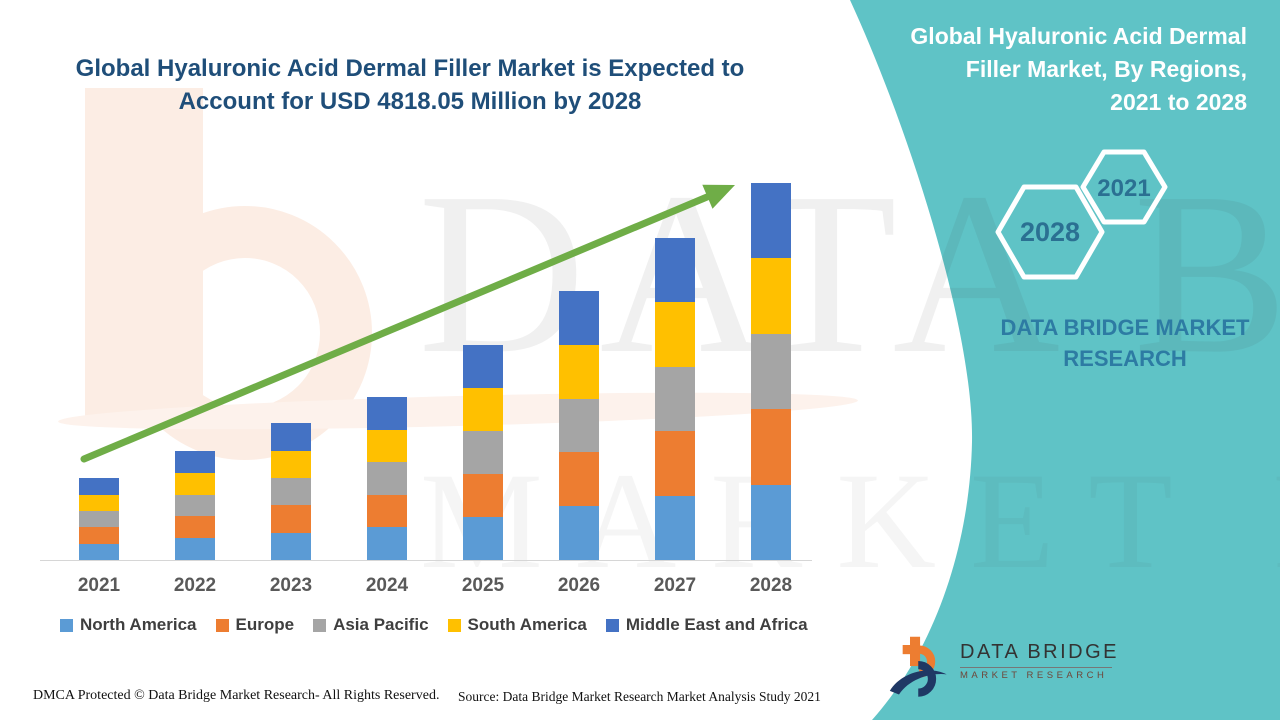 Image resolution: width=1280 pixels, height=720 pixels. I want to click on sidebar-title-line-3: 2021 to 2028, so click(1178, 102).